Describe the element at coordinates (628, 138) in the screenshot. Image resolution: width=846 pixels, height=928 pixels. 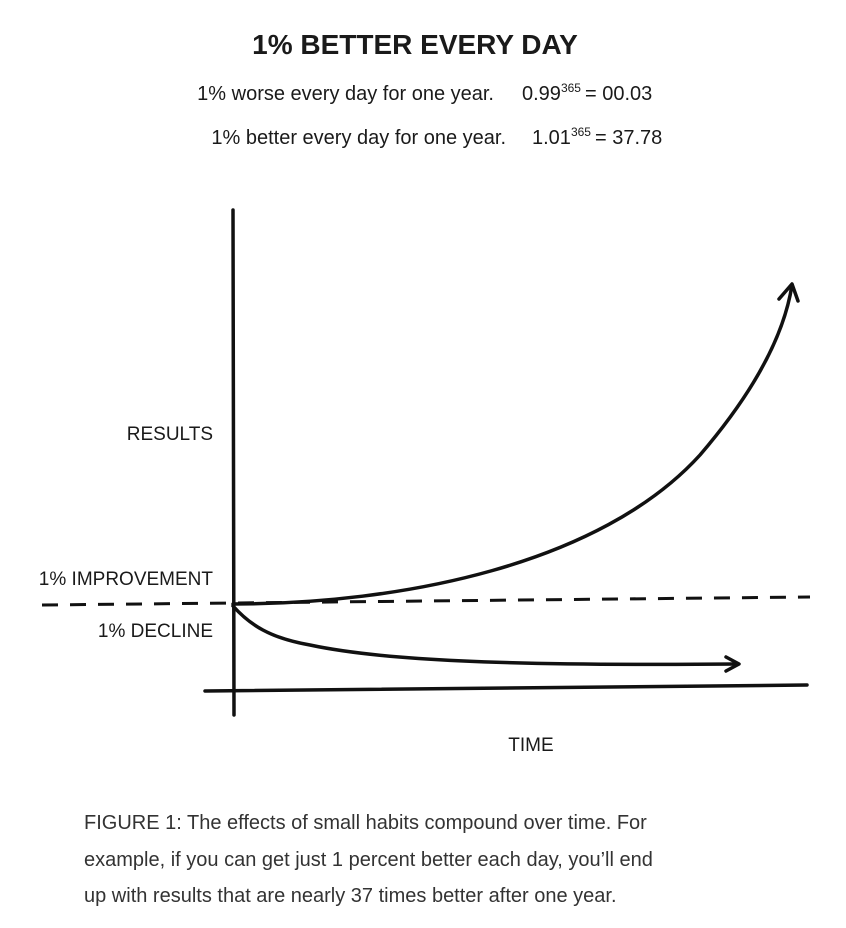
I see `equation-result: = 37.78` at that location.